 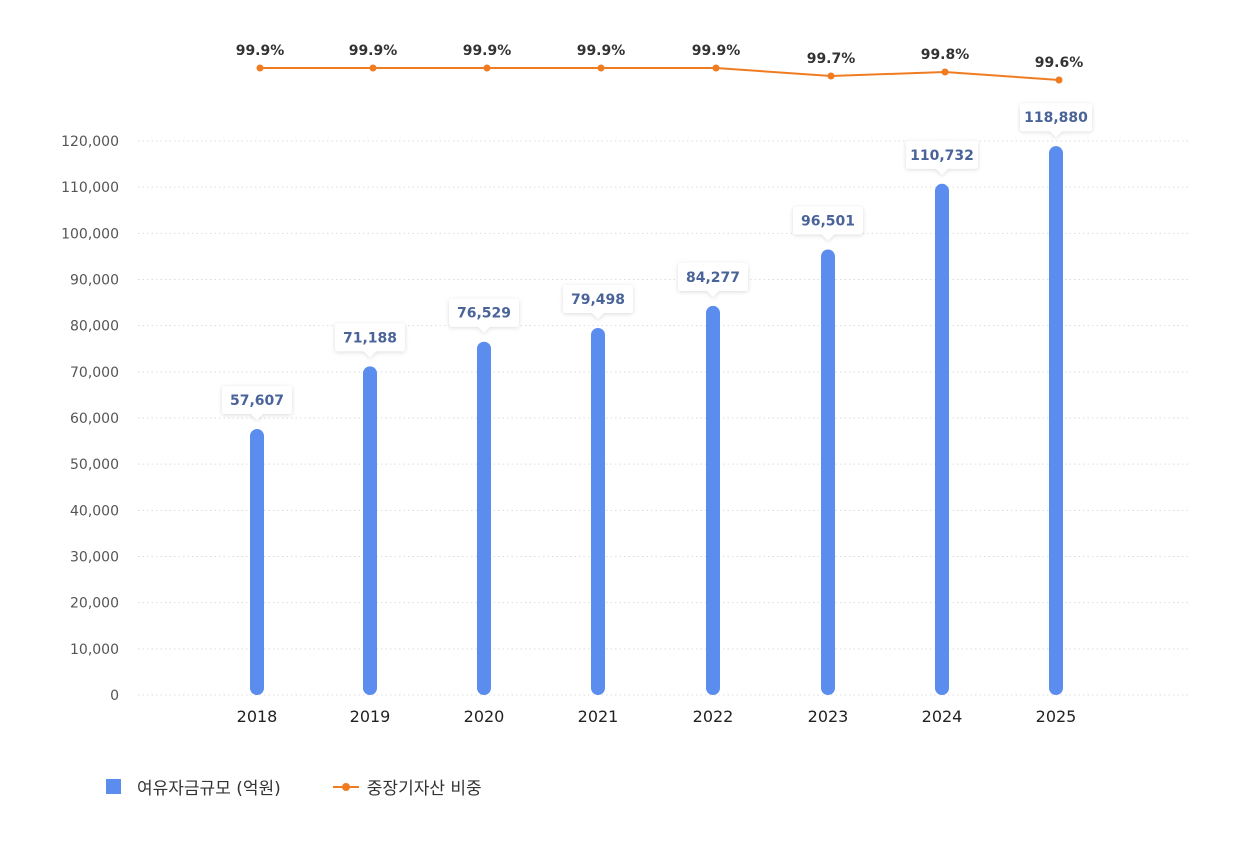 I want to click on bar-value-label: 71,188, so click(x=370, y=338).